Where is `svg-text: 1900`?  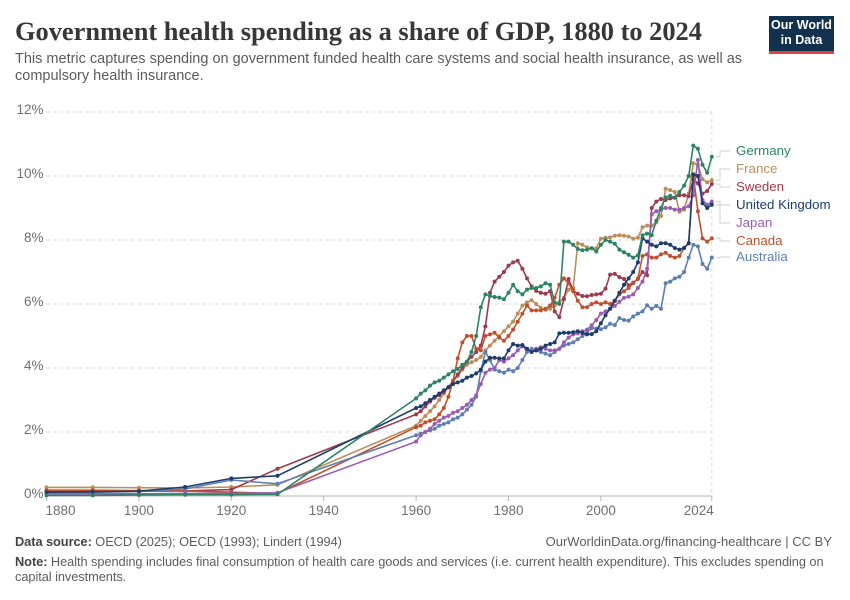
svg-text: 1900 is located at coordinates (139, 510).